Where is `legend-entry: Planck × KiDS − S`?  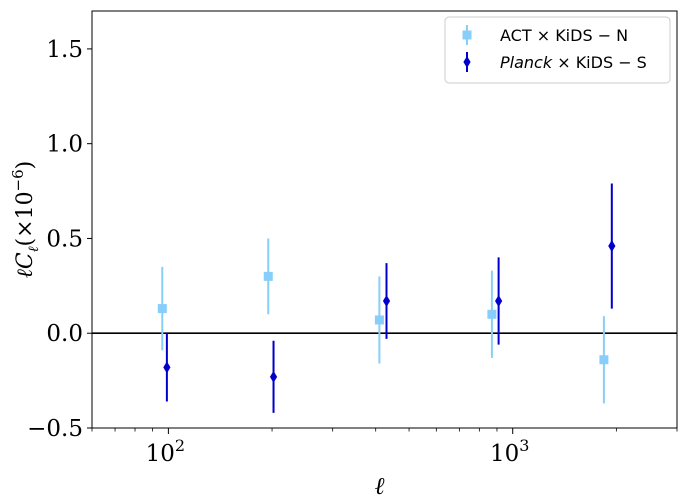 legend-entry: Planck × KiDS − S is located at coordinates (555, 62).